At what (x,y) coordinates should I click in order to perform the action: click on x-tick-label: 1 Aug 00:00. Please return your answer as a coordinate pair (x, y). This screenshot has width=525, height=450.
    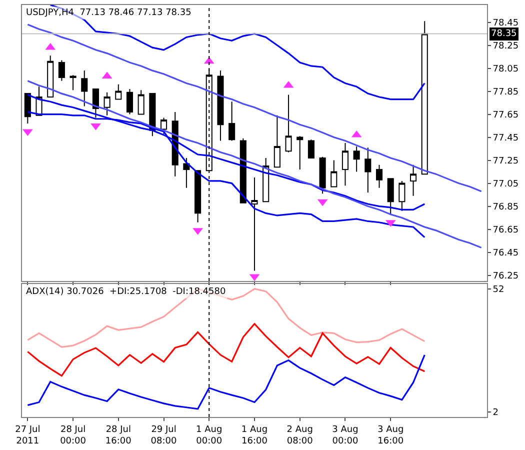
    Looking at the image, I should click on (209, 435).